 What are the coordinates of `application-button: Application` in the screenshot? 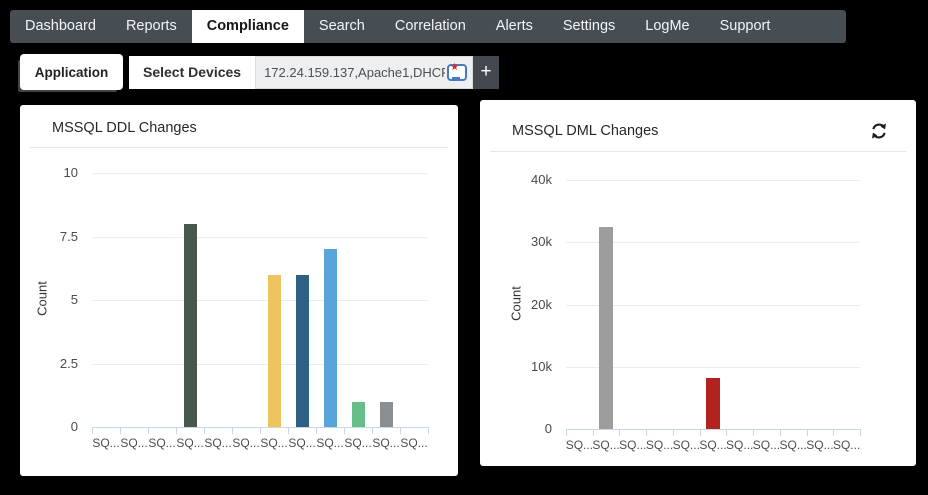 It's located at (71, 72).